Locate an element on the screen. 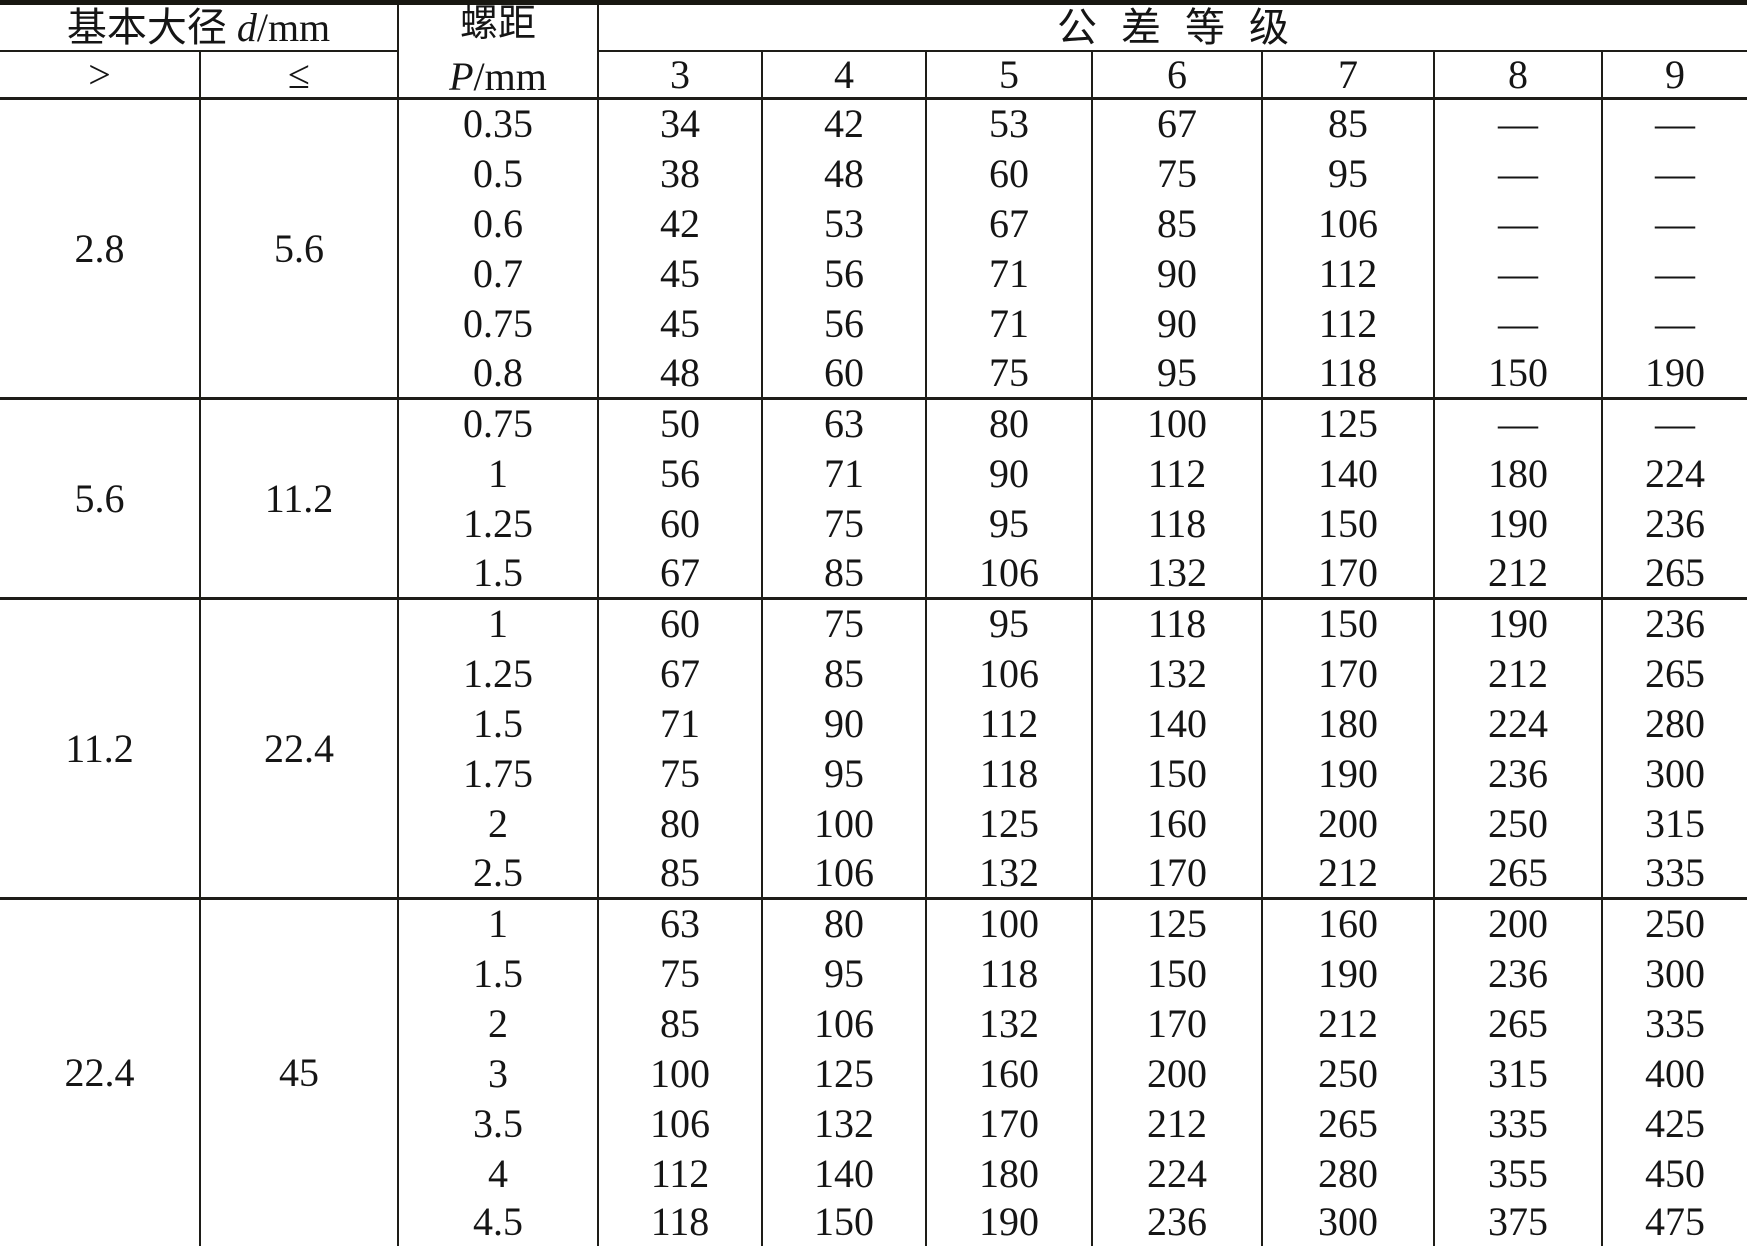 This screenshot has height=1246, width=1747. table-row: 4 112 140 180 224 280 355 450 is located at coordinates (873, 1173).